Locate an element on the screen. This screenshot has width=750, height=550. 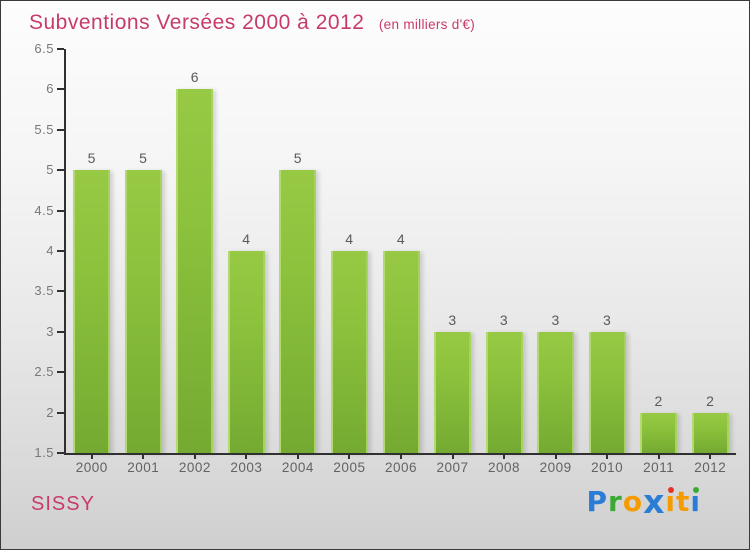
bar-2001 is located at coordinates (143, 311).